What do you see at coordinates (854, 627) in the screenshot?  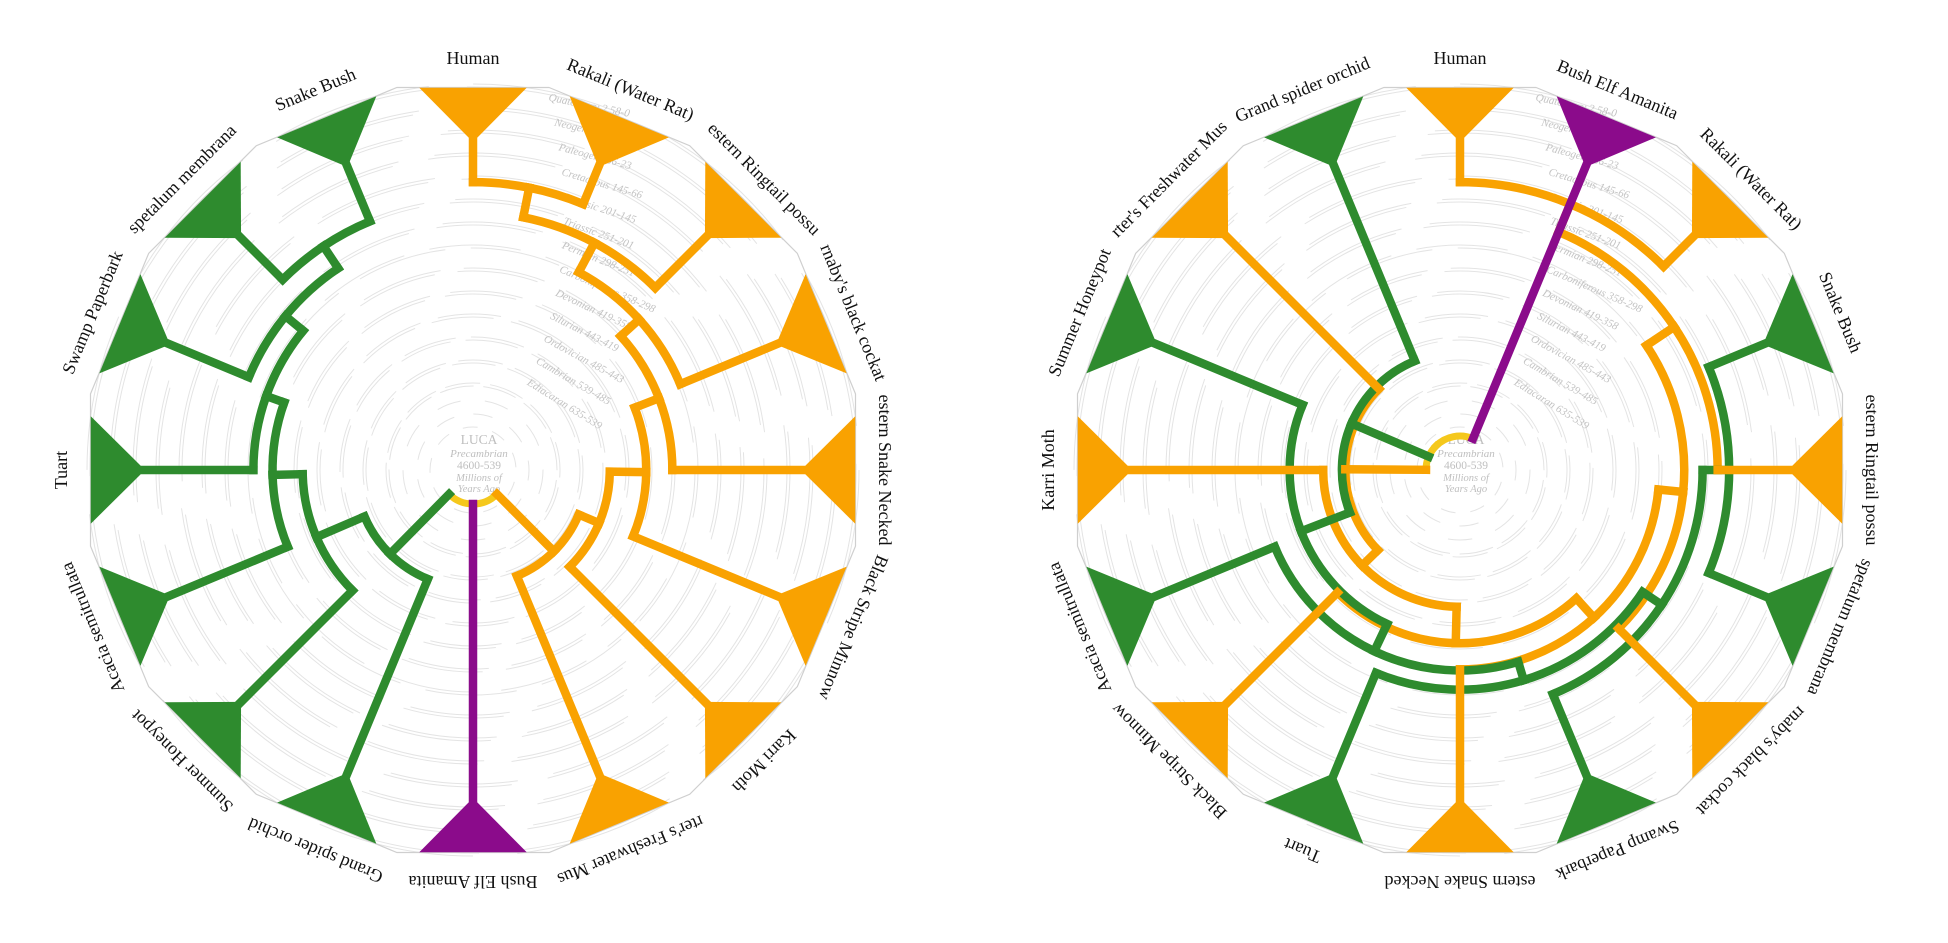 I see `leaf-label-minnow: Black Stripe Minnow` at bounding box center [854, 627].